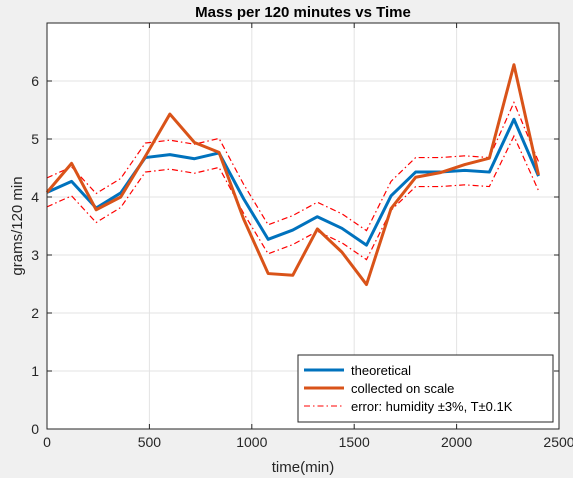 The width and height of the screenshot is (573, 478). I want to click on y-axis-label: grams/120 min, so click(17, 225).